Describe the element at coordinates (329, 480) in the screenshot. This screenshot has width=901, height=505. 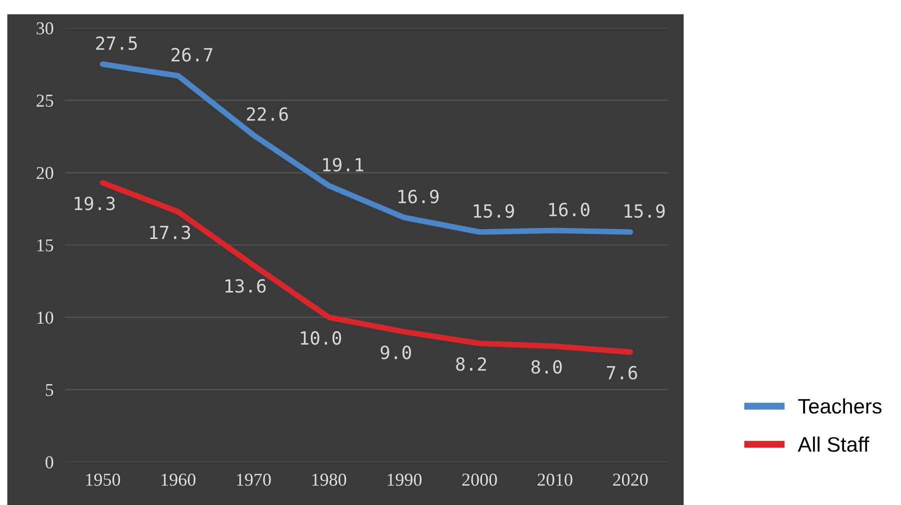
I see `x-tick-label: 1980` at that location.